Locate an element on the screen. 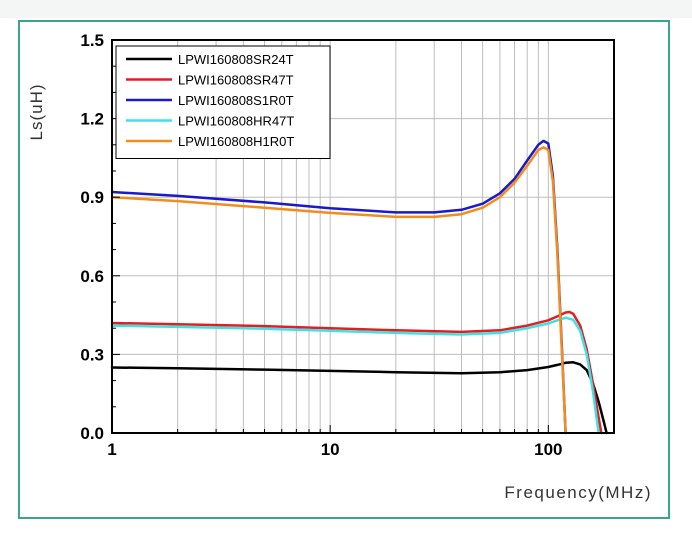  y-tick-label: 1.5 is located at coordinates (92, 40).